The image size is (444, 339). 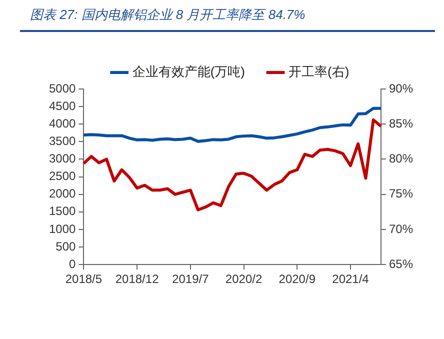 I want to click on legend-label: 开工率(右), so click(x=319, y=72).